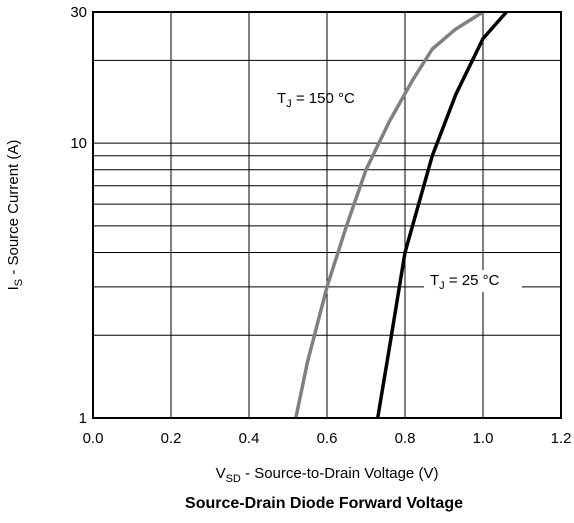 The height and width of the screenshot is (523, 574). I want to click on chart-title: Source-Drain Diode Forward Voltage, so click(324, 503).